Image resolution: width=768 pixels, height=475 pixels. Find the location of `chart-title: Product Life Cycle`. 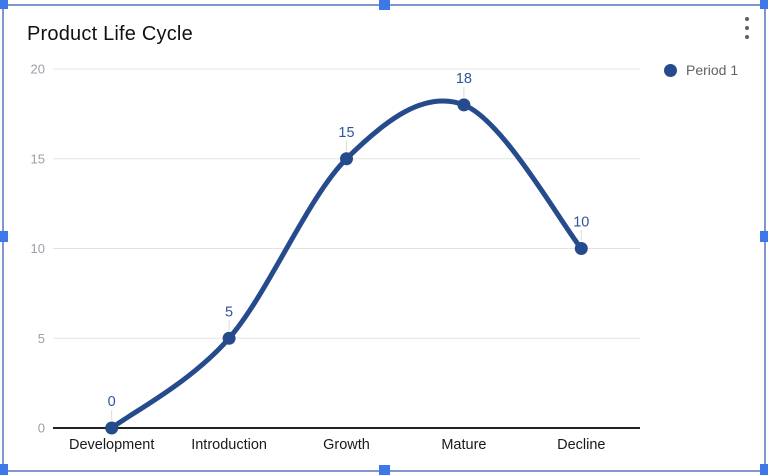

chart-title: Product Life Cycle is located at coordinates (110, 34).